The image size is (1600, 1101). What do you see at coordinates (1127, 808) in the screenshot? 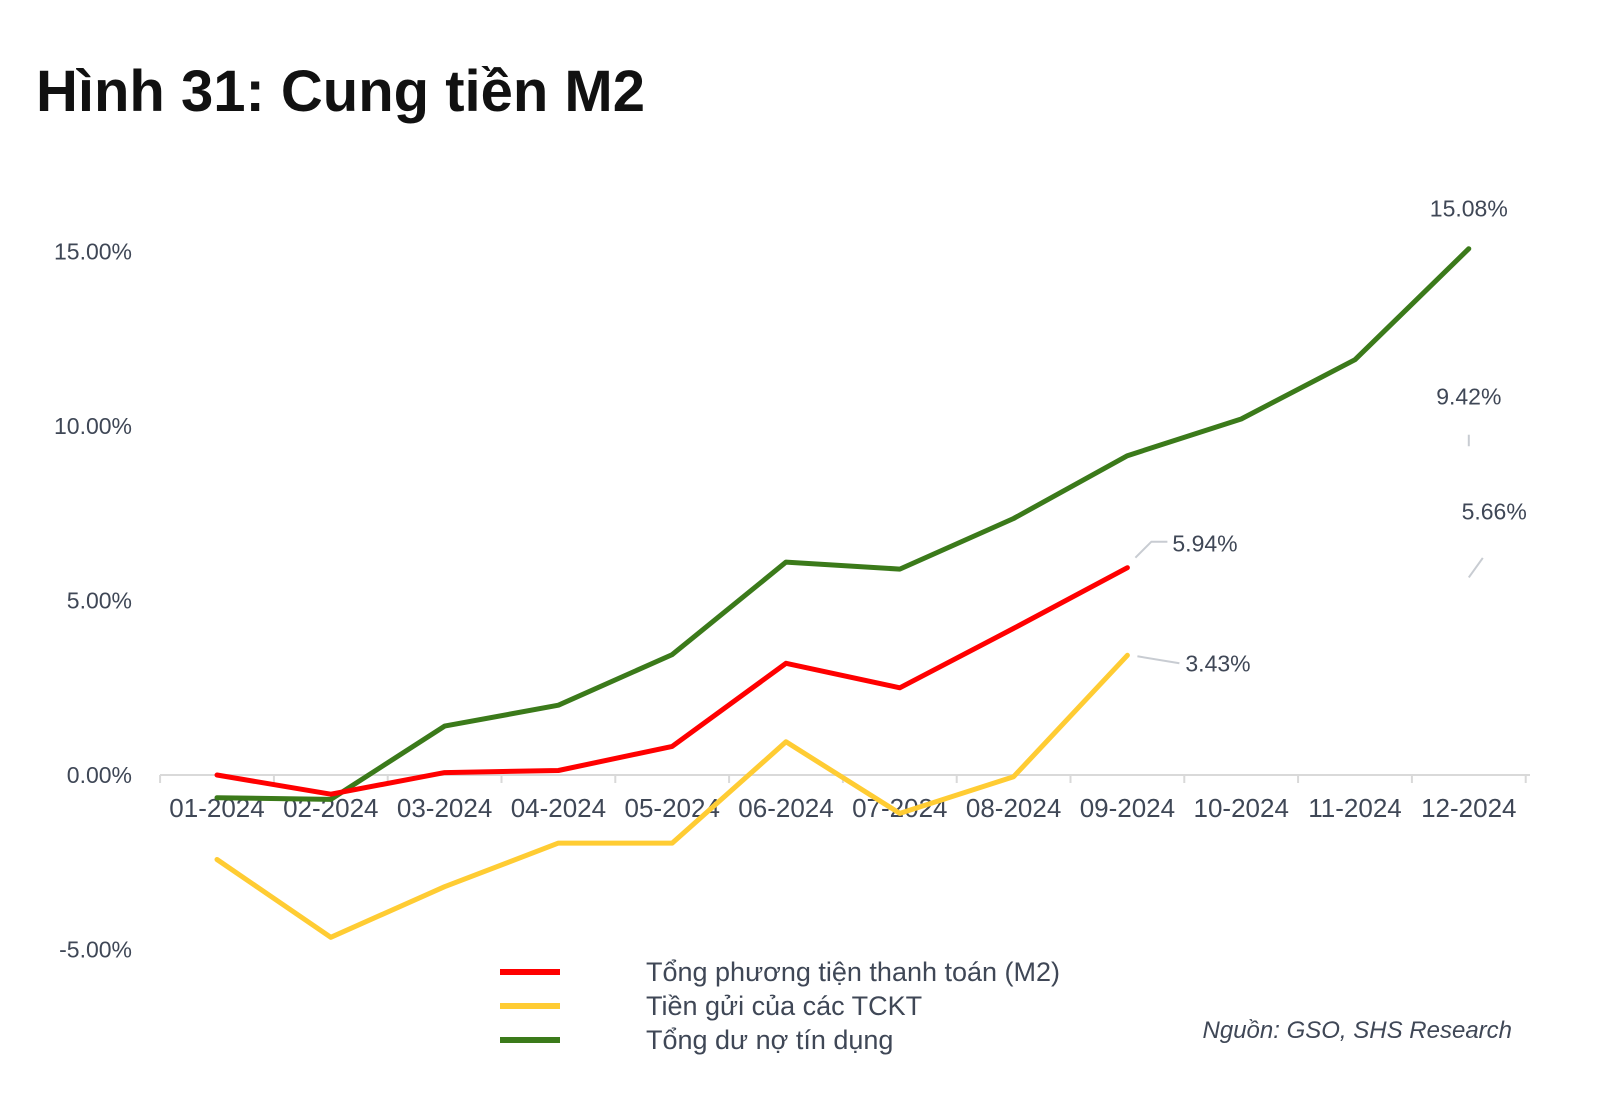
I see `x-tick-label: 09-2024` at bounding box center [1127, 808].